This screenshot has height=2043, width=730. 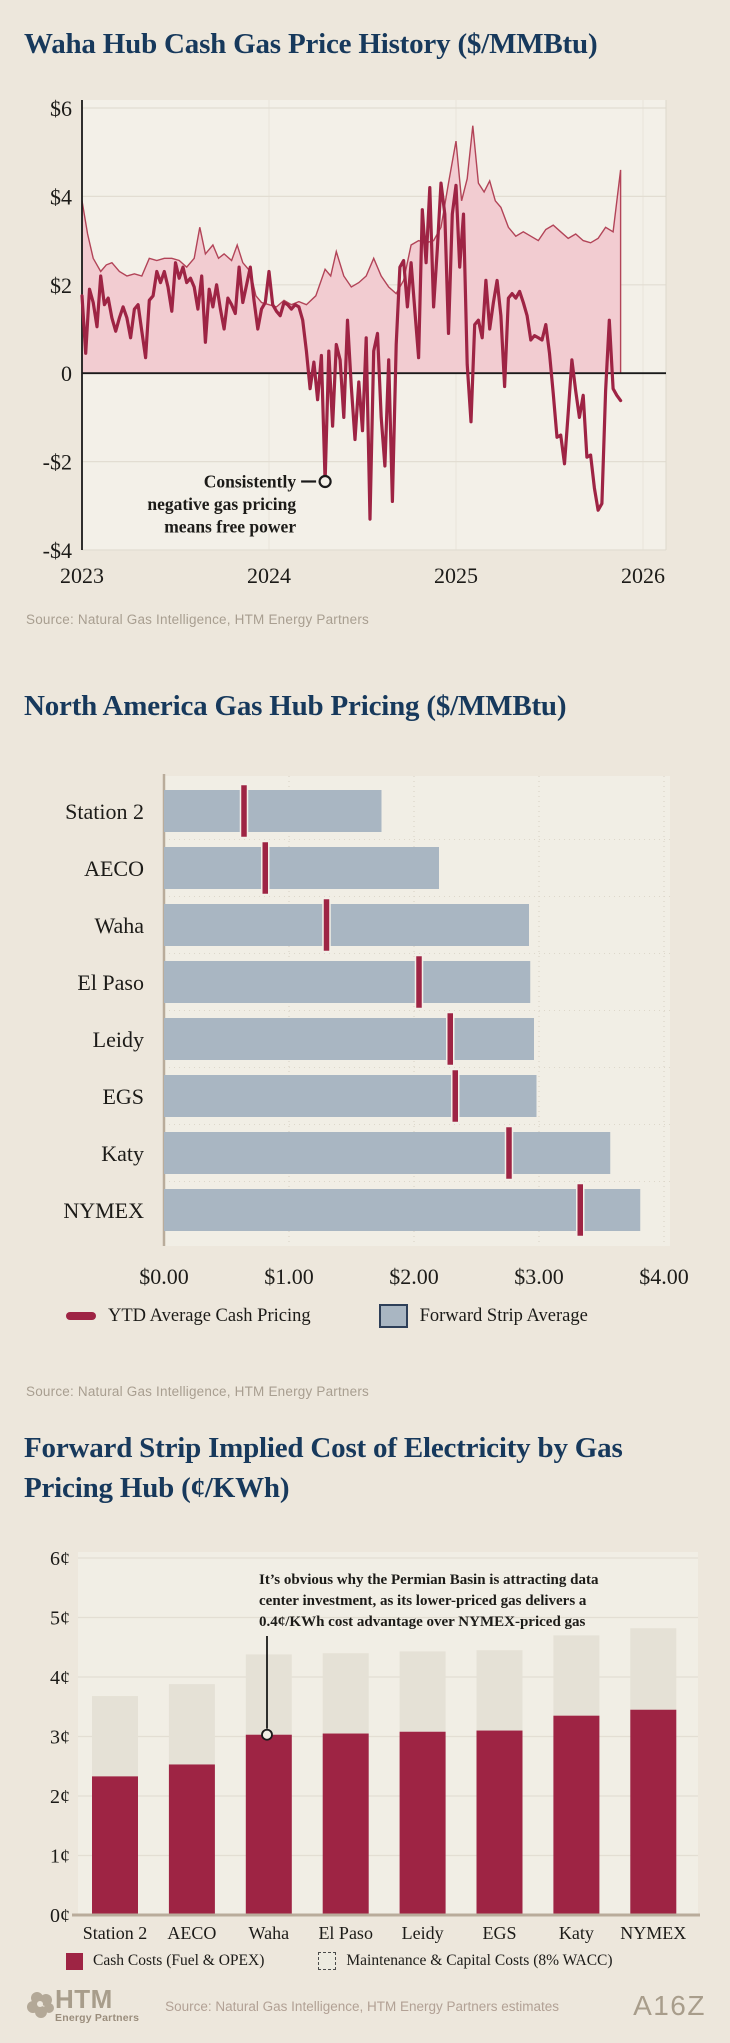 What do you see at coordinates (61, 108) in the screenshot?
I see `chart1-y-tick-label: $6` at bounding box center [61, 108].